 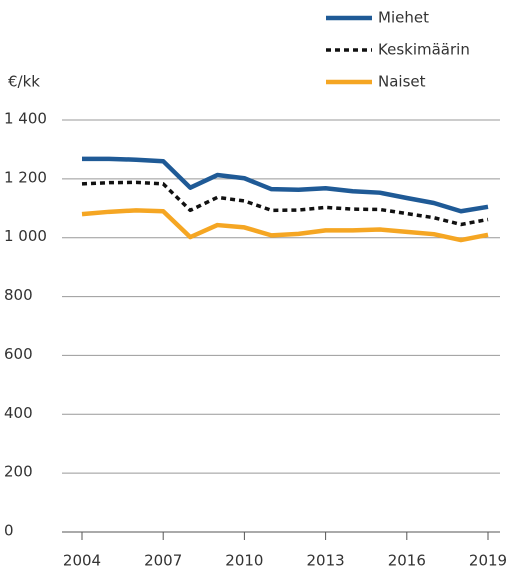 What do you see at coordinates (163, 561) in the screenshot?
I see `x-tick-label: 2007` at bounding box center [163, 561].